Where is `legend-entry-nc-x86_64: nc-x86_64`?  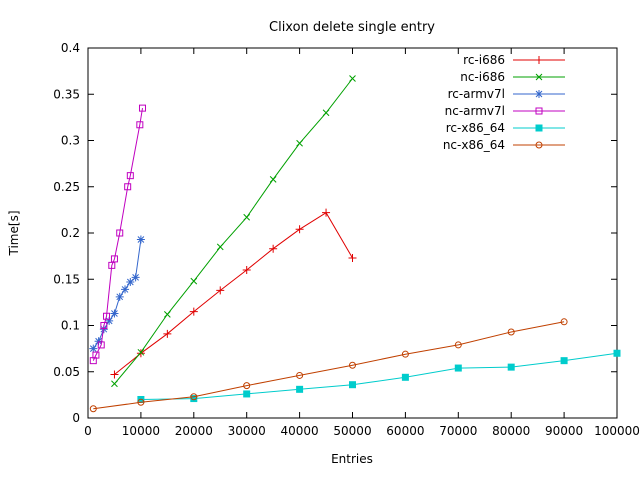
legend-entry-nc-x86_64: nc-x86_64 is located at coordinates (504, 145).